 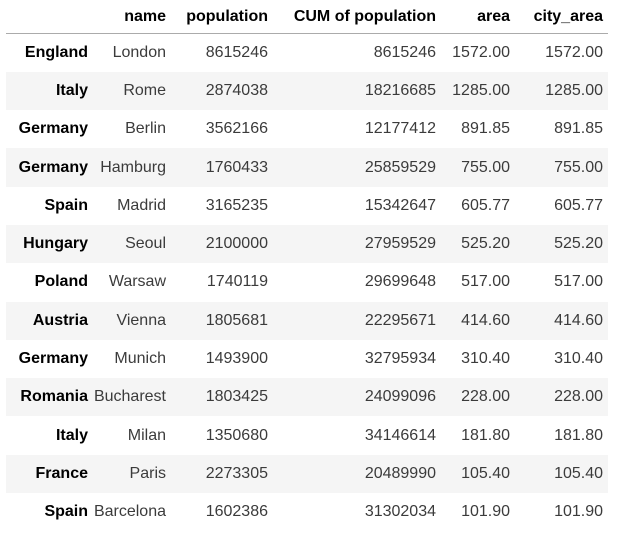 What do you see at coordinates (144, 90) in the screenshot?
I see `cell-name: Rome` at bounding box center [144, 90].